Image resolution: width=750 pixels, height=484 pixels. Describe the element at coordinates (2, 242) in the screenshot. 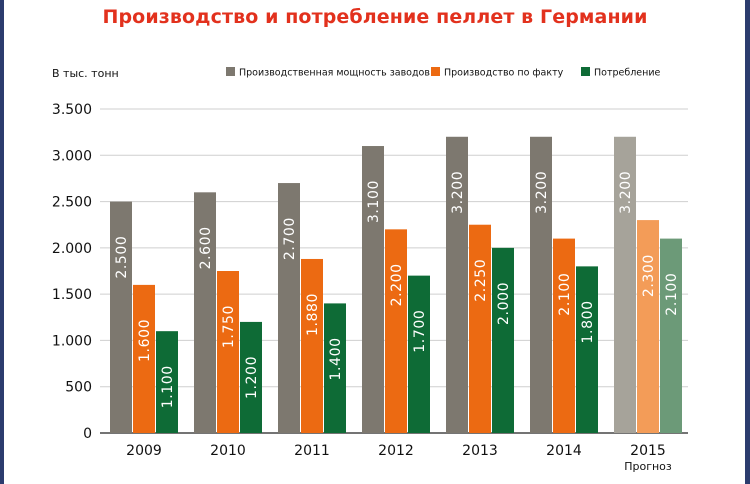

I see `left-border` at that location.